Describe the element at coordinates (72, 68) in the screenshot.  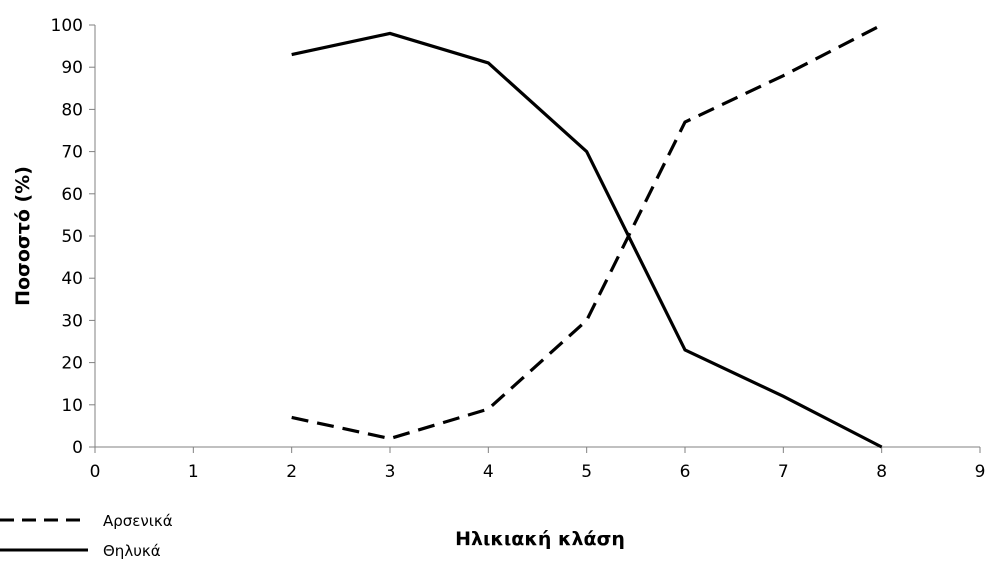
I see `y-tick-label: 90` at that location.